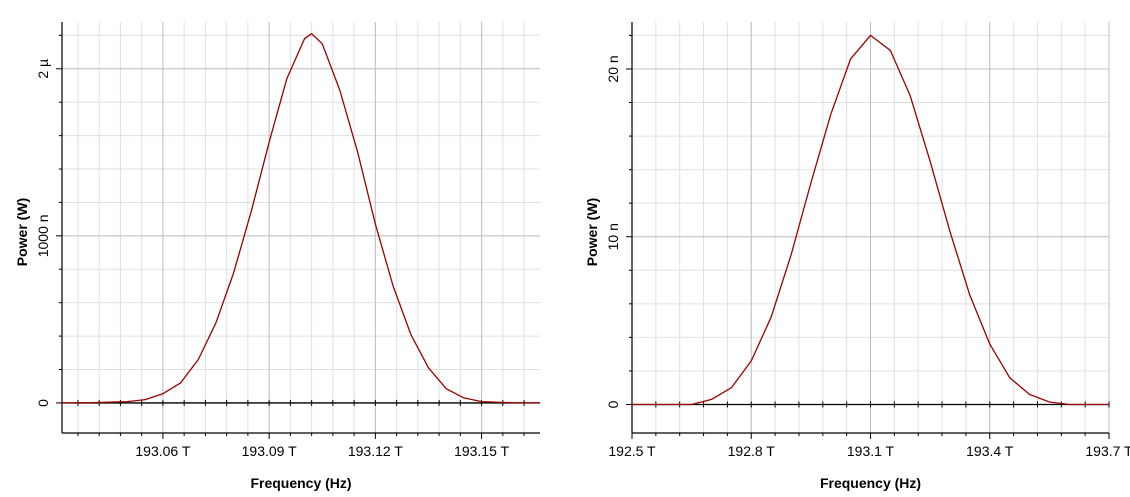 The height and width of the screenshot is (497, 1130). I want to click on chart1-x-tick-label: 192.8 T, so click(752, 451).